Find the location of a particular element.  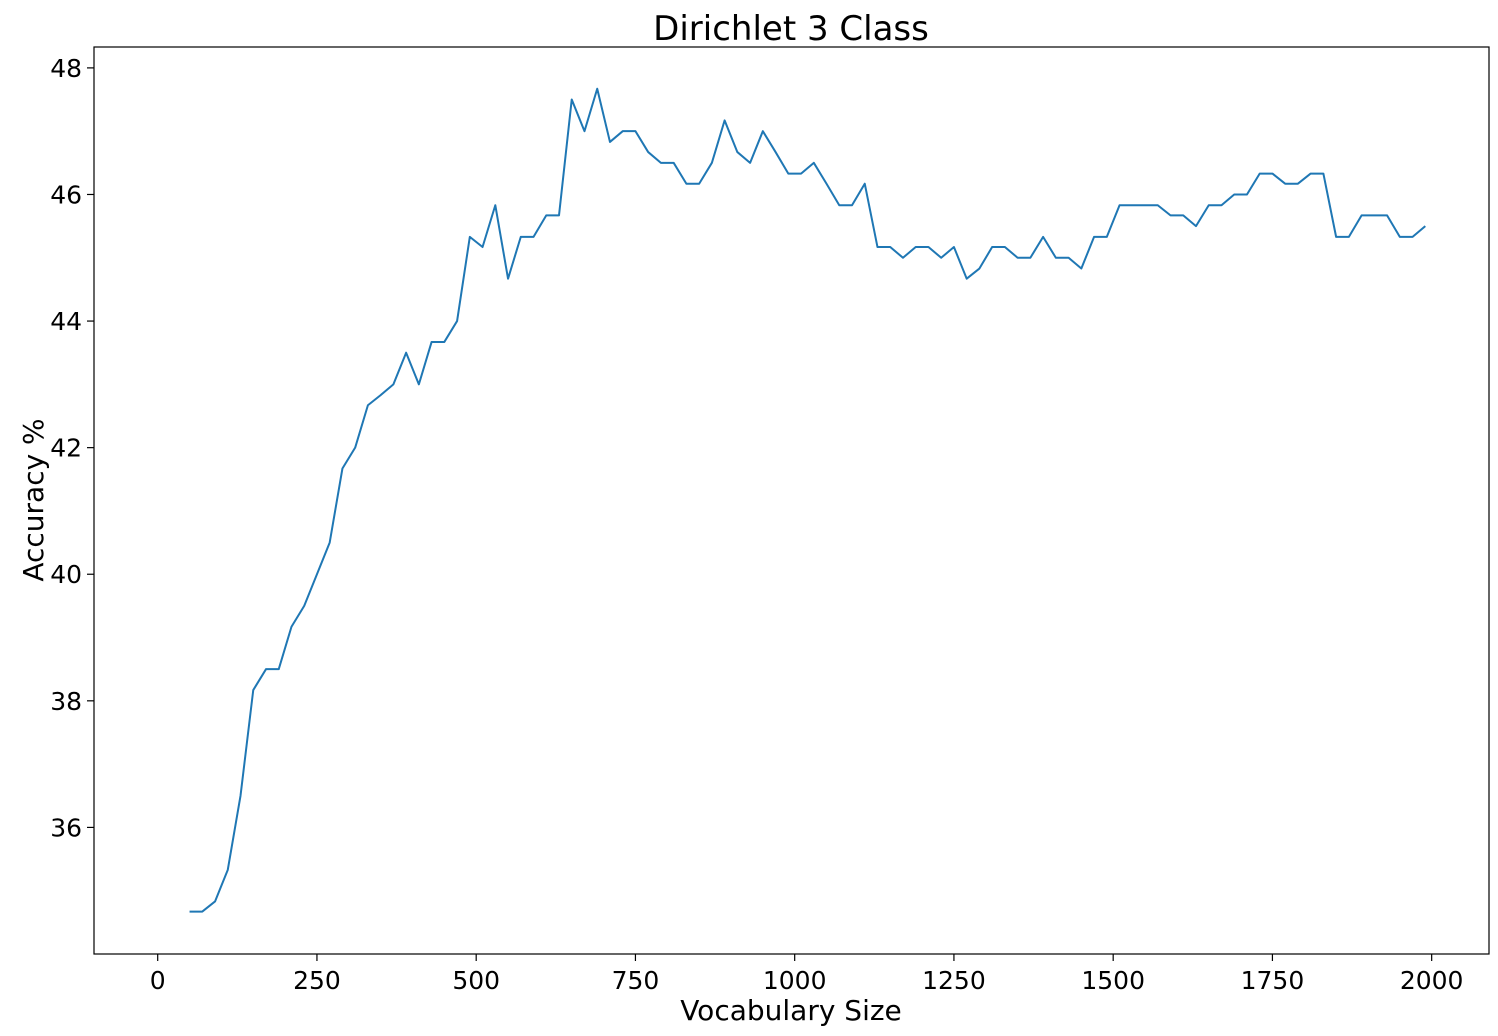

x-axis: 0 250 500 750 1000 1250 1500 1750 2000 is located at coordinates (807, 974).